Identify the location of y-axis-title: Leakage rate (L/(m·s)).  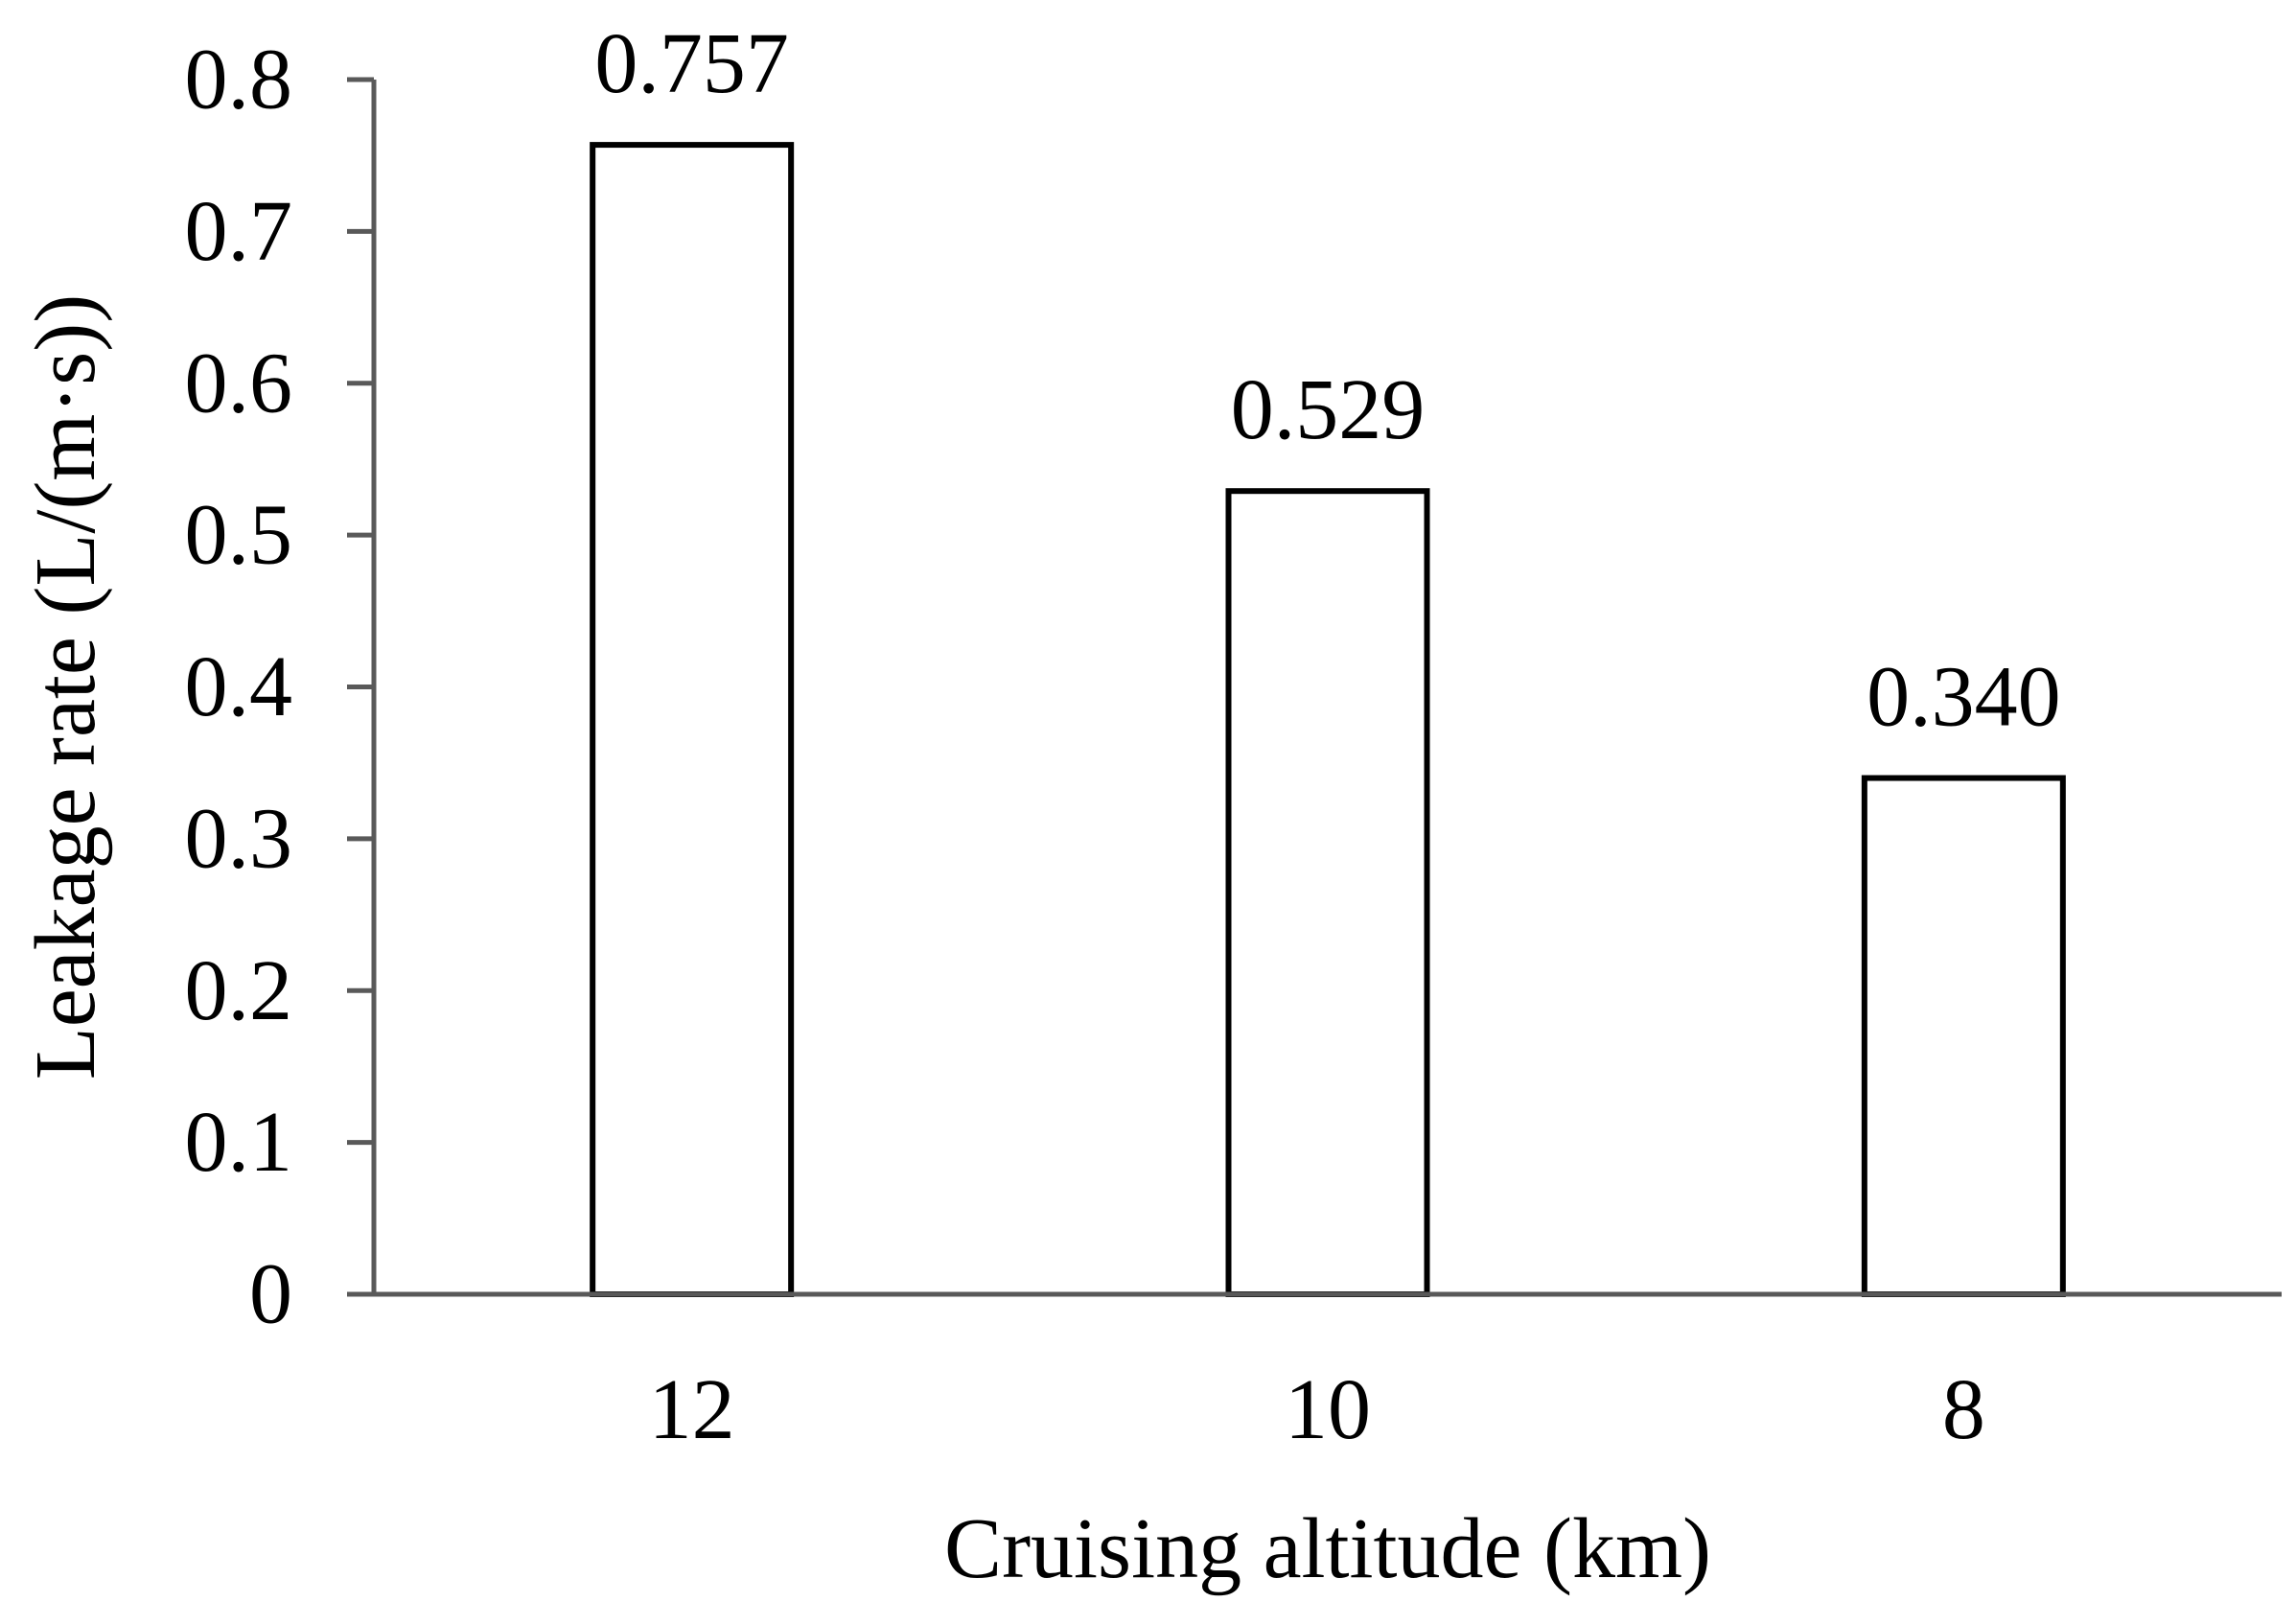
(65, 687).